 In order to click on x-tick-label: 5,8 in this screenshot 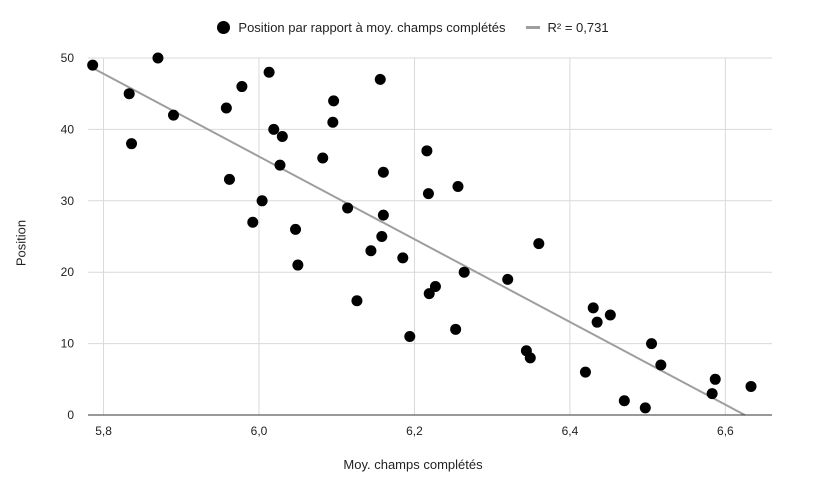, I will do `click(103, 431)`.